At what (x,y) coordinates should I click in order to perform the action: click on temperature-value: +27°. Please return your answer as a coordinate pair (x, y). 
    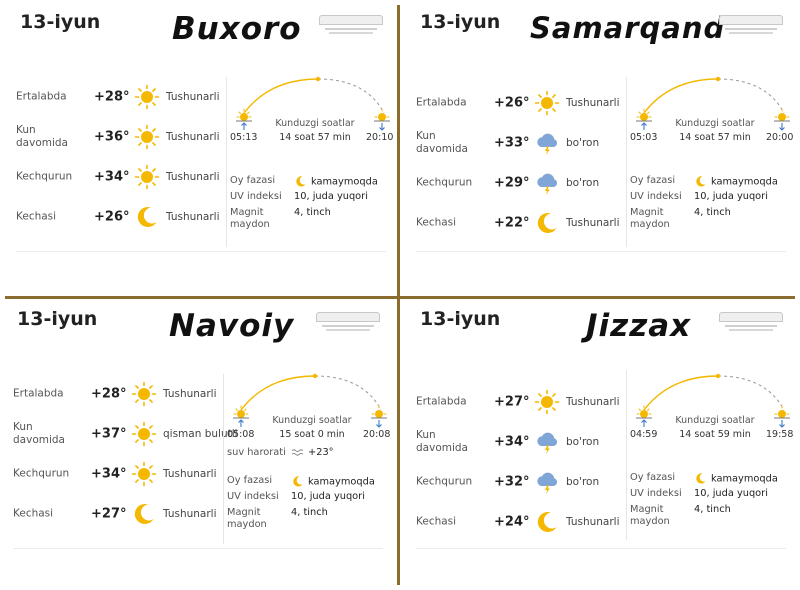
    Looking at the image, I should click on (109, 514).